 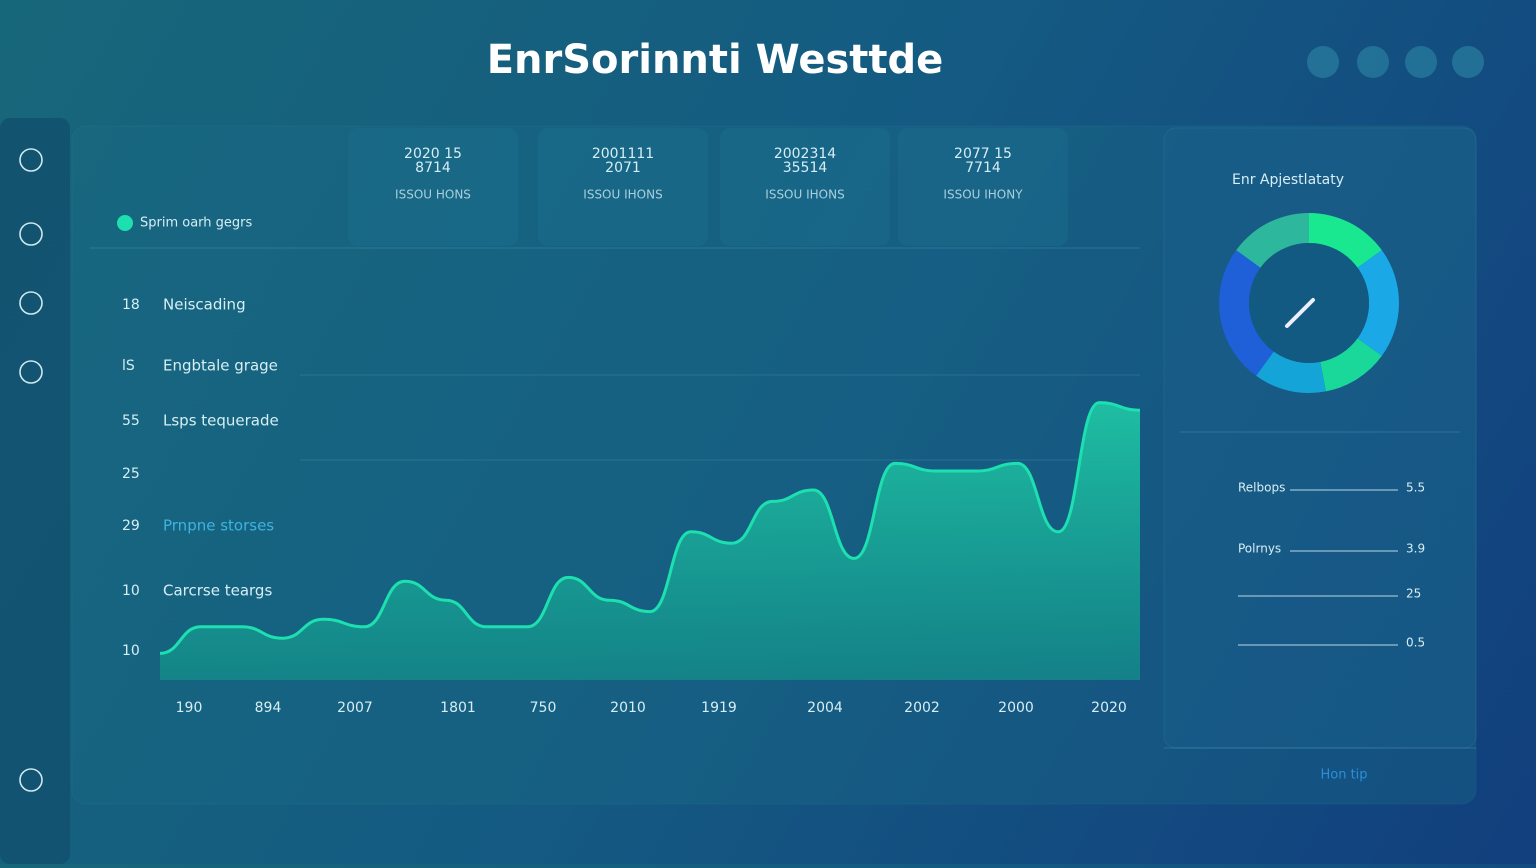 What do you see at coordinates (1343, 775) in the screenshot?
I see `footer-link: Hon tip` at bounding box center [1343, 775].